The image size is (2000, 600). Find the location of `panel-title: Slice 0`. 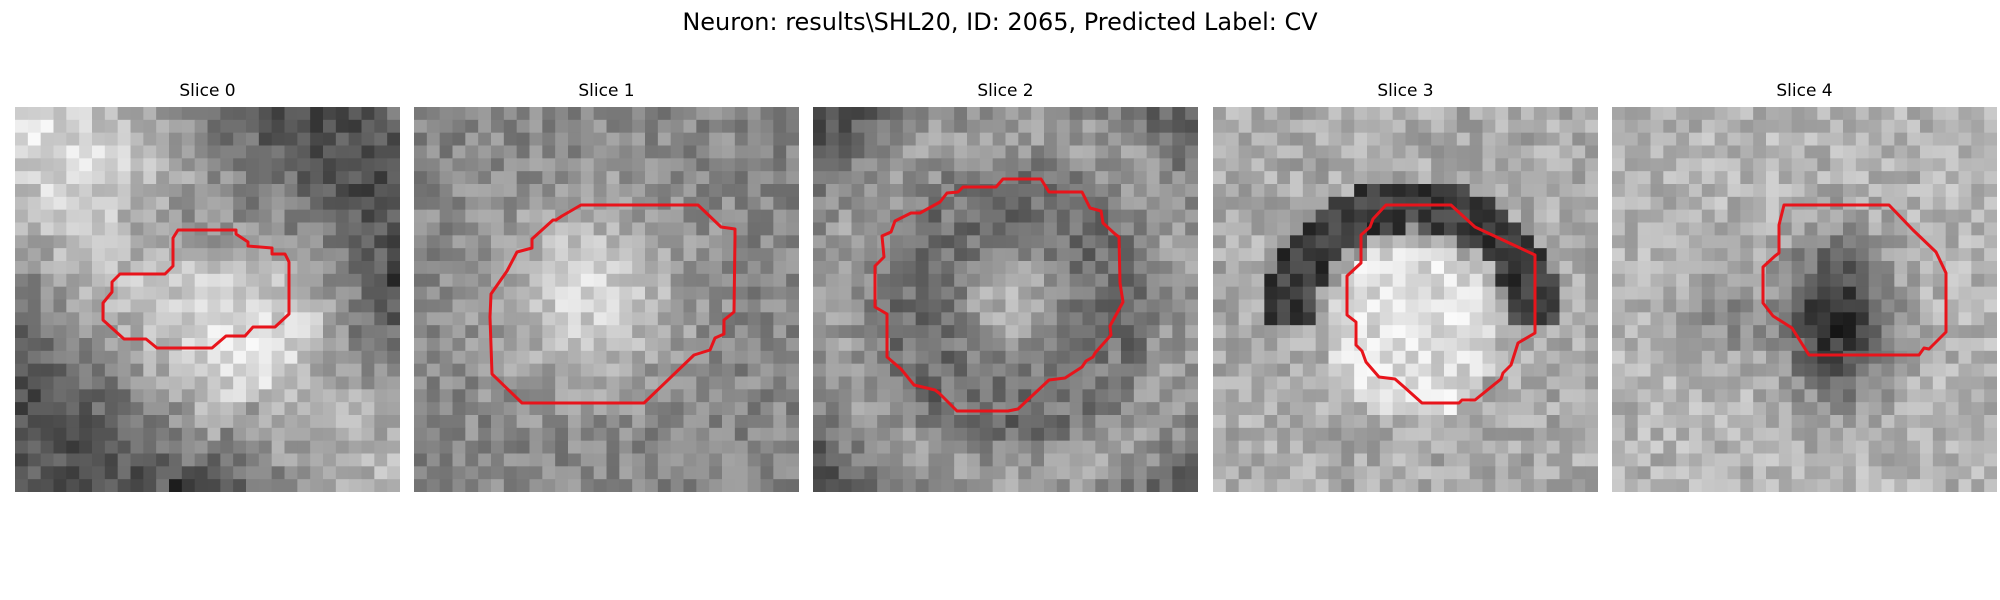

panel-title: Slice 0 is located at coordinates (207, 91).